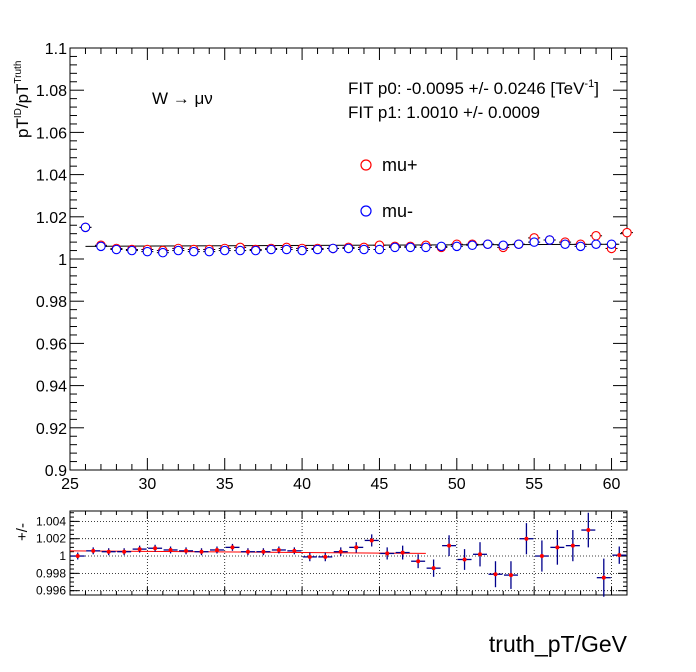 This screenshot has width=696, height=672. I want to click on main-x-tick-label: 55, so click(534, 484).